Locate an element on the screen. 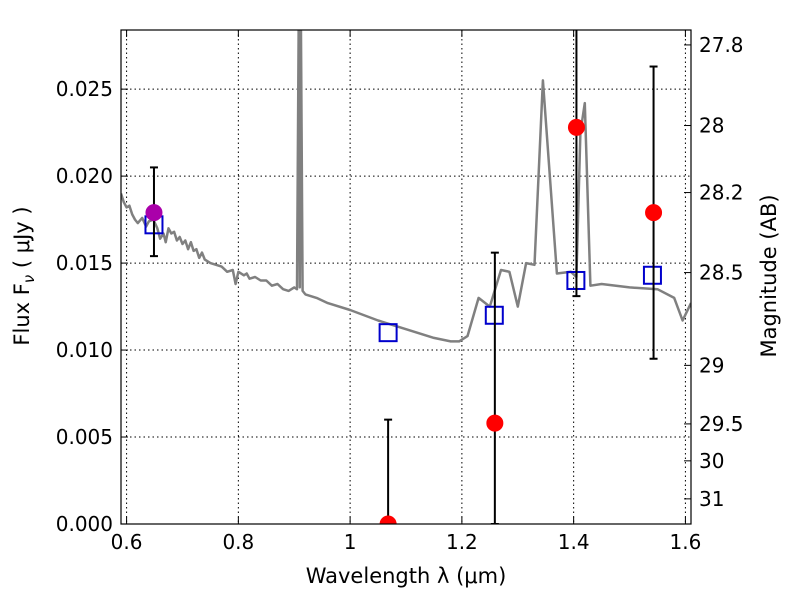  y-tick-label: 0.015 is located at coordinates (84, 263).